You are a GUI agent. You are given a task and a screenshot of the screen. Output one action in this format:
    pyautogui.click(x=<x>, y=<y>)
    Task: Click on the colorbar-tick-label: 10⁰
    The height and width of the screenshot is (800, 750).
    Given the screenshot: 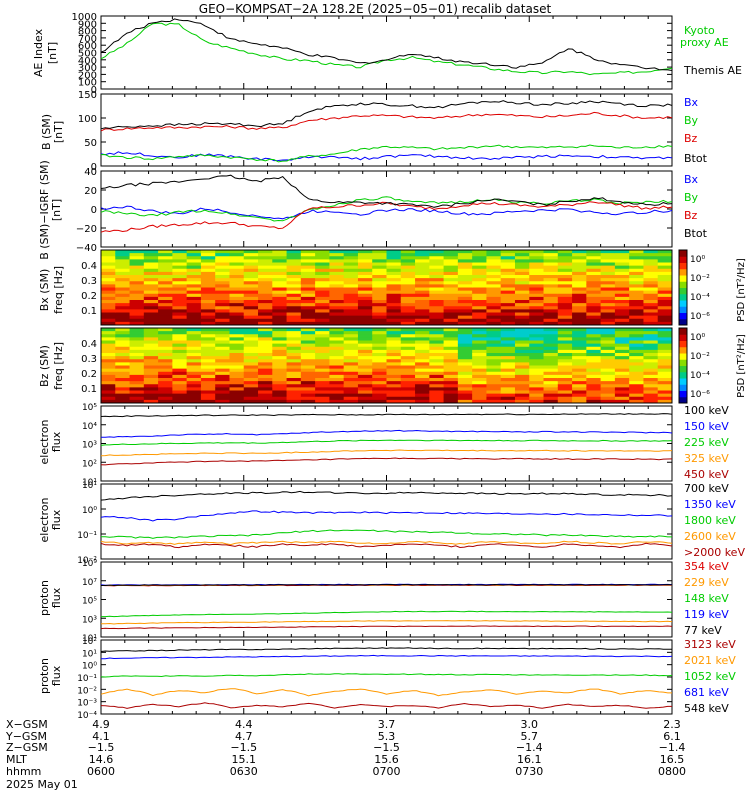 What is the action you would take?
    pyautogui.click(x=697, y=338)
    